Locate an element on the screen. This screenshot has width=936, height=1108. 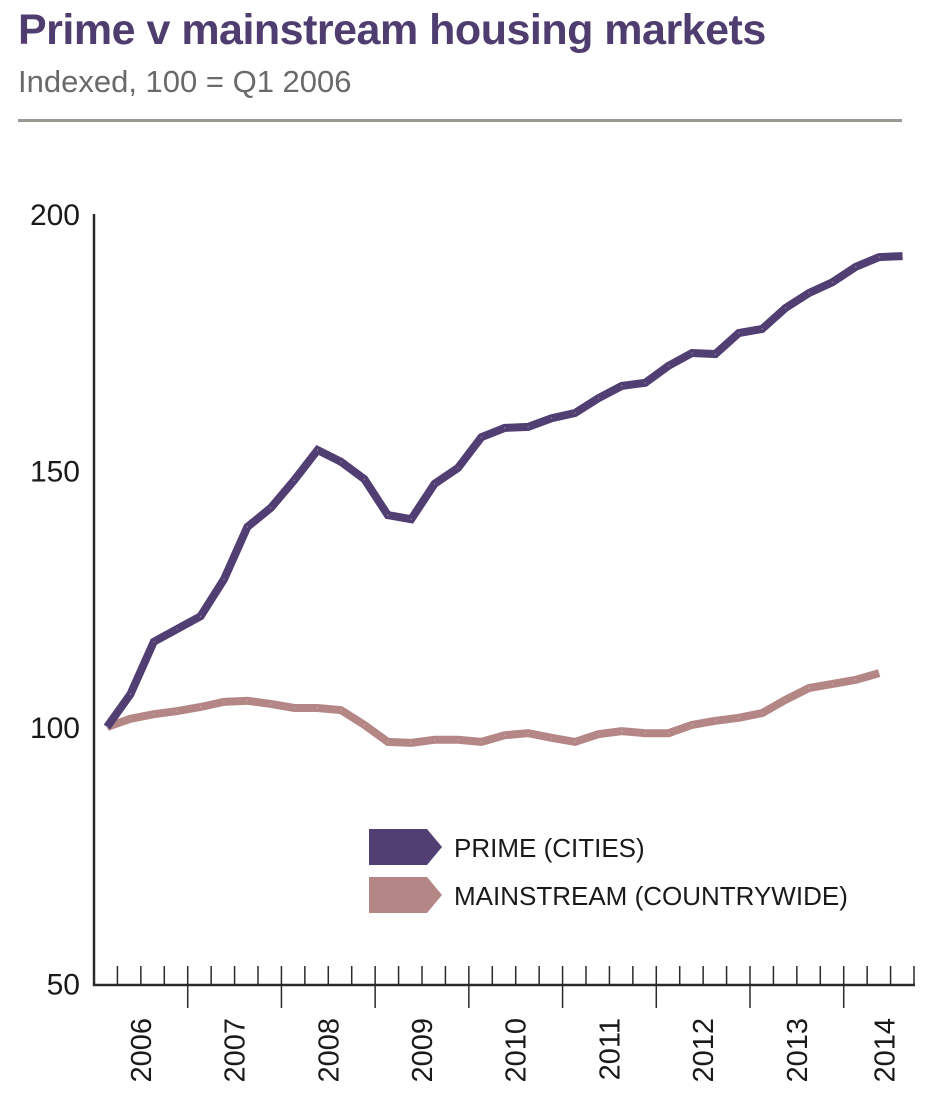
legend: PRIME (CITIES) MAINSTREAM (COUNTRYWIDE) is located at coordinates (608, 871).